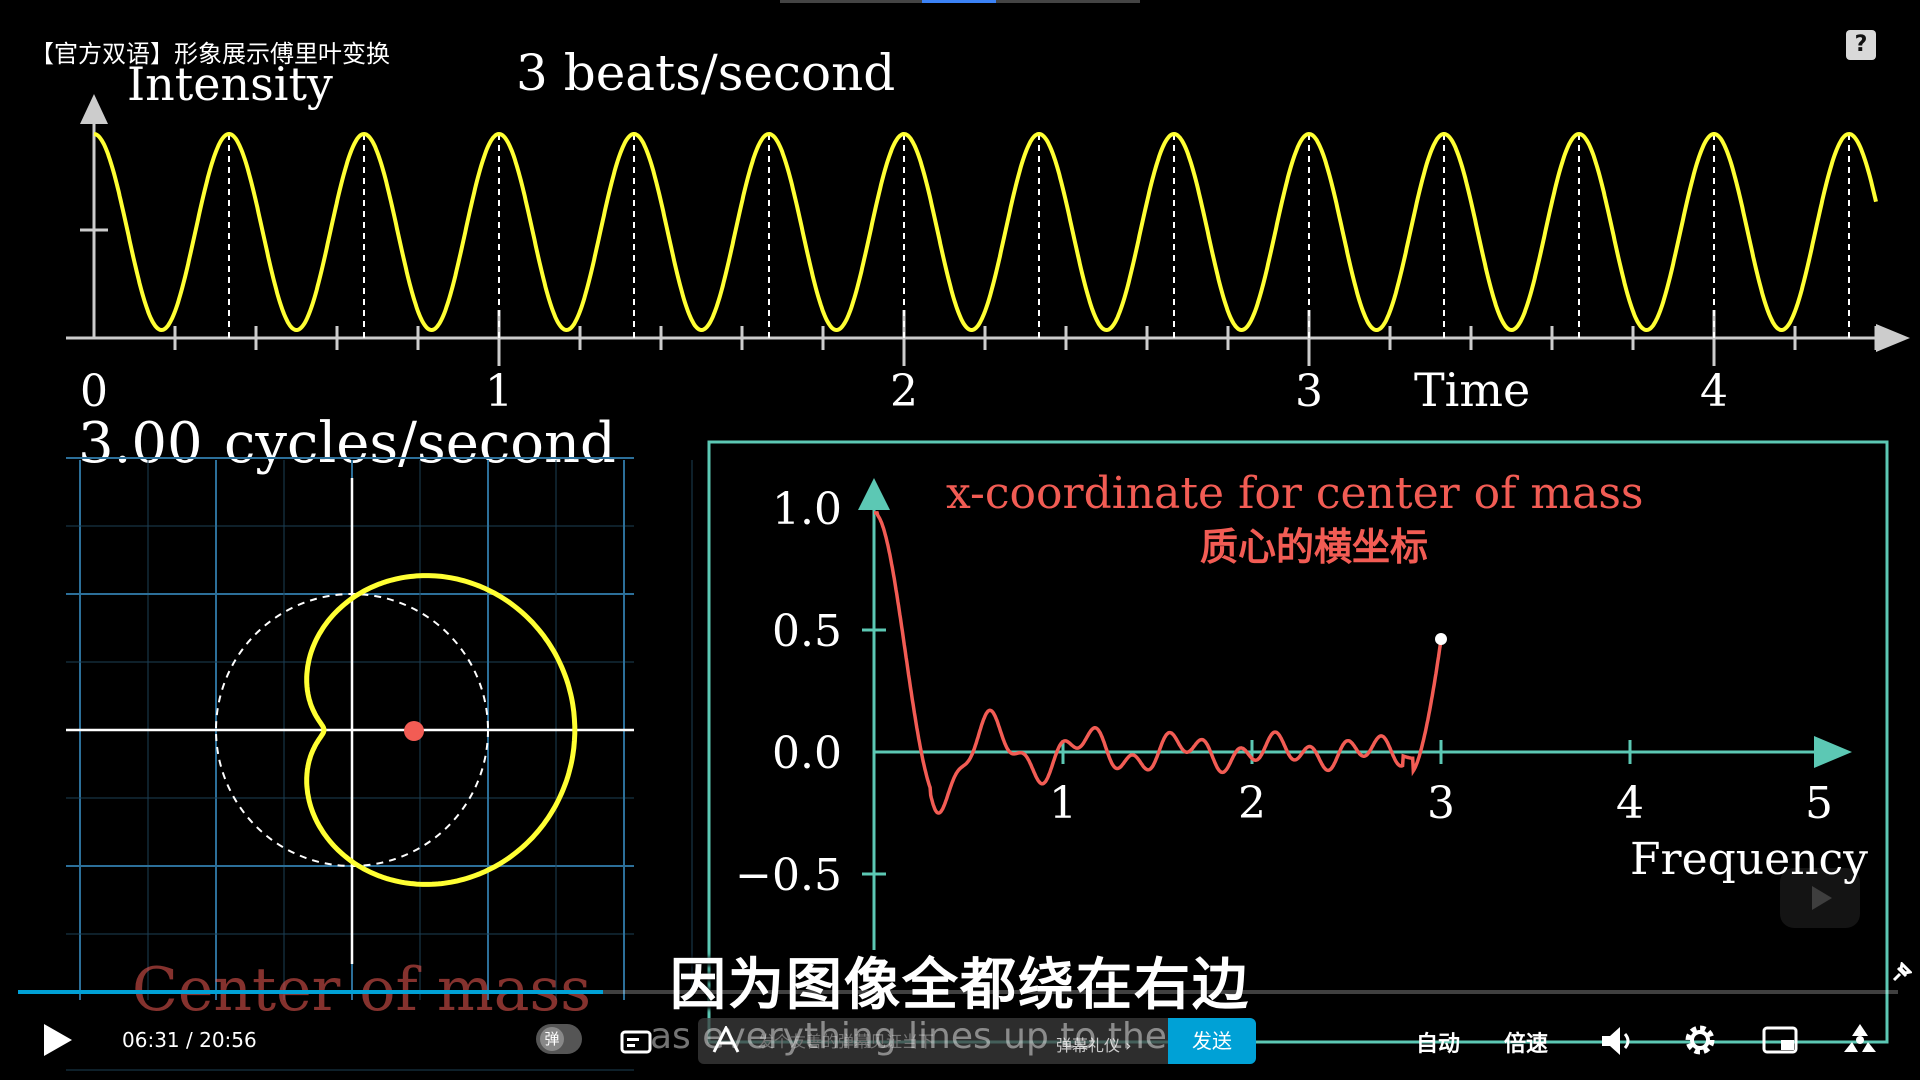  What do you see at coordinates (959, 1) in the screenshot?
I see `top-chapter-indicator` at bounding box center [959, 1].